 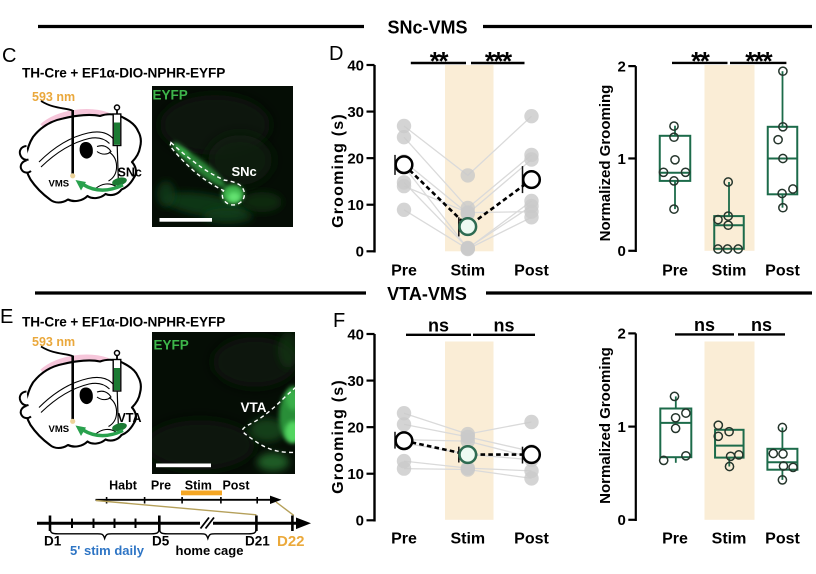 What do you see at coordinates (339, 321) in the screenshot?
I see `svg-text: F` at bounding box center [339, 321].